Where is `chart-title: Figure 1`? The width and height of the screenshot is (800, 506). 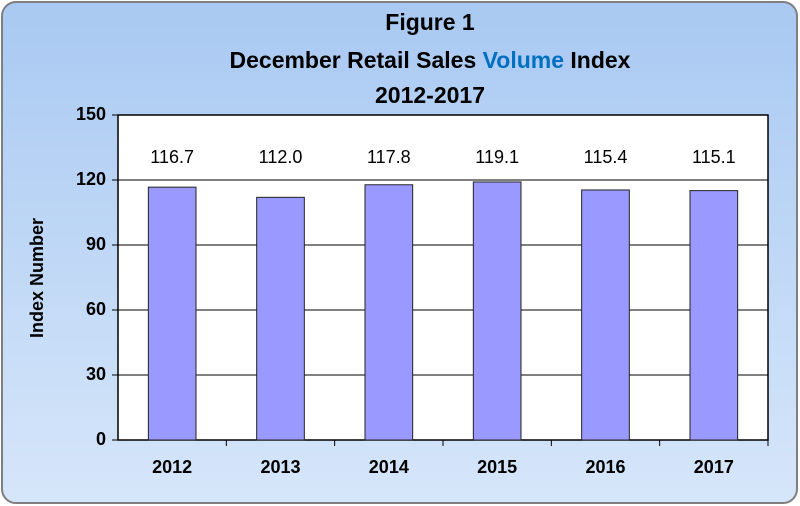
chart-title: Figure 1 is located at coordinates (430, 22).